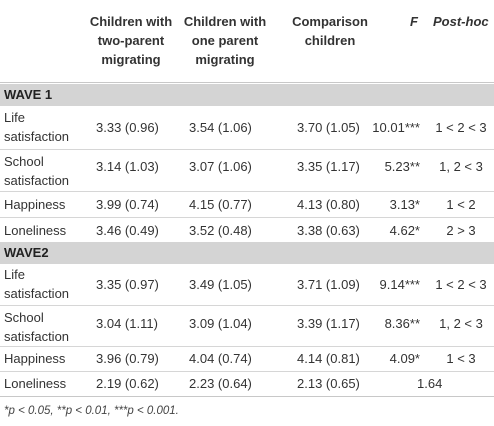 This screenshot has width=494, height=426. Describe the element at coordinates (127, 284) in the screenshot. I see `cell-two-parent: 3.35 (0.97)` at that location.